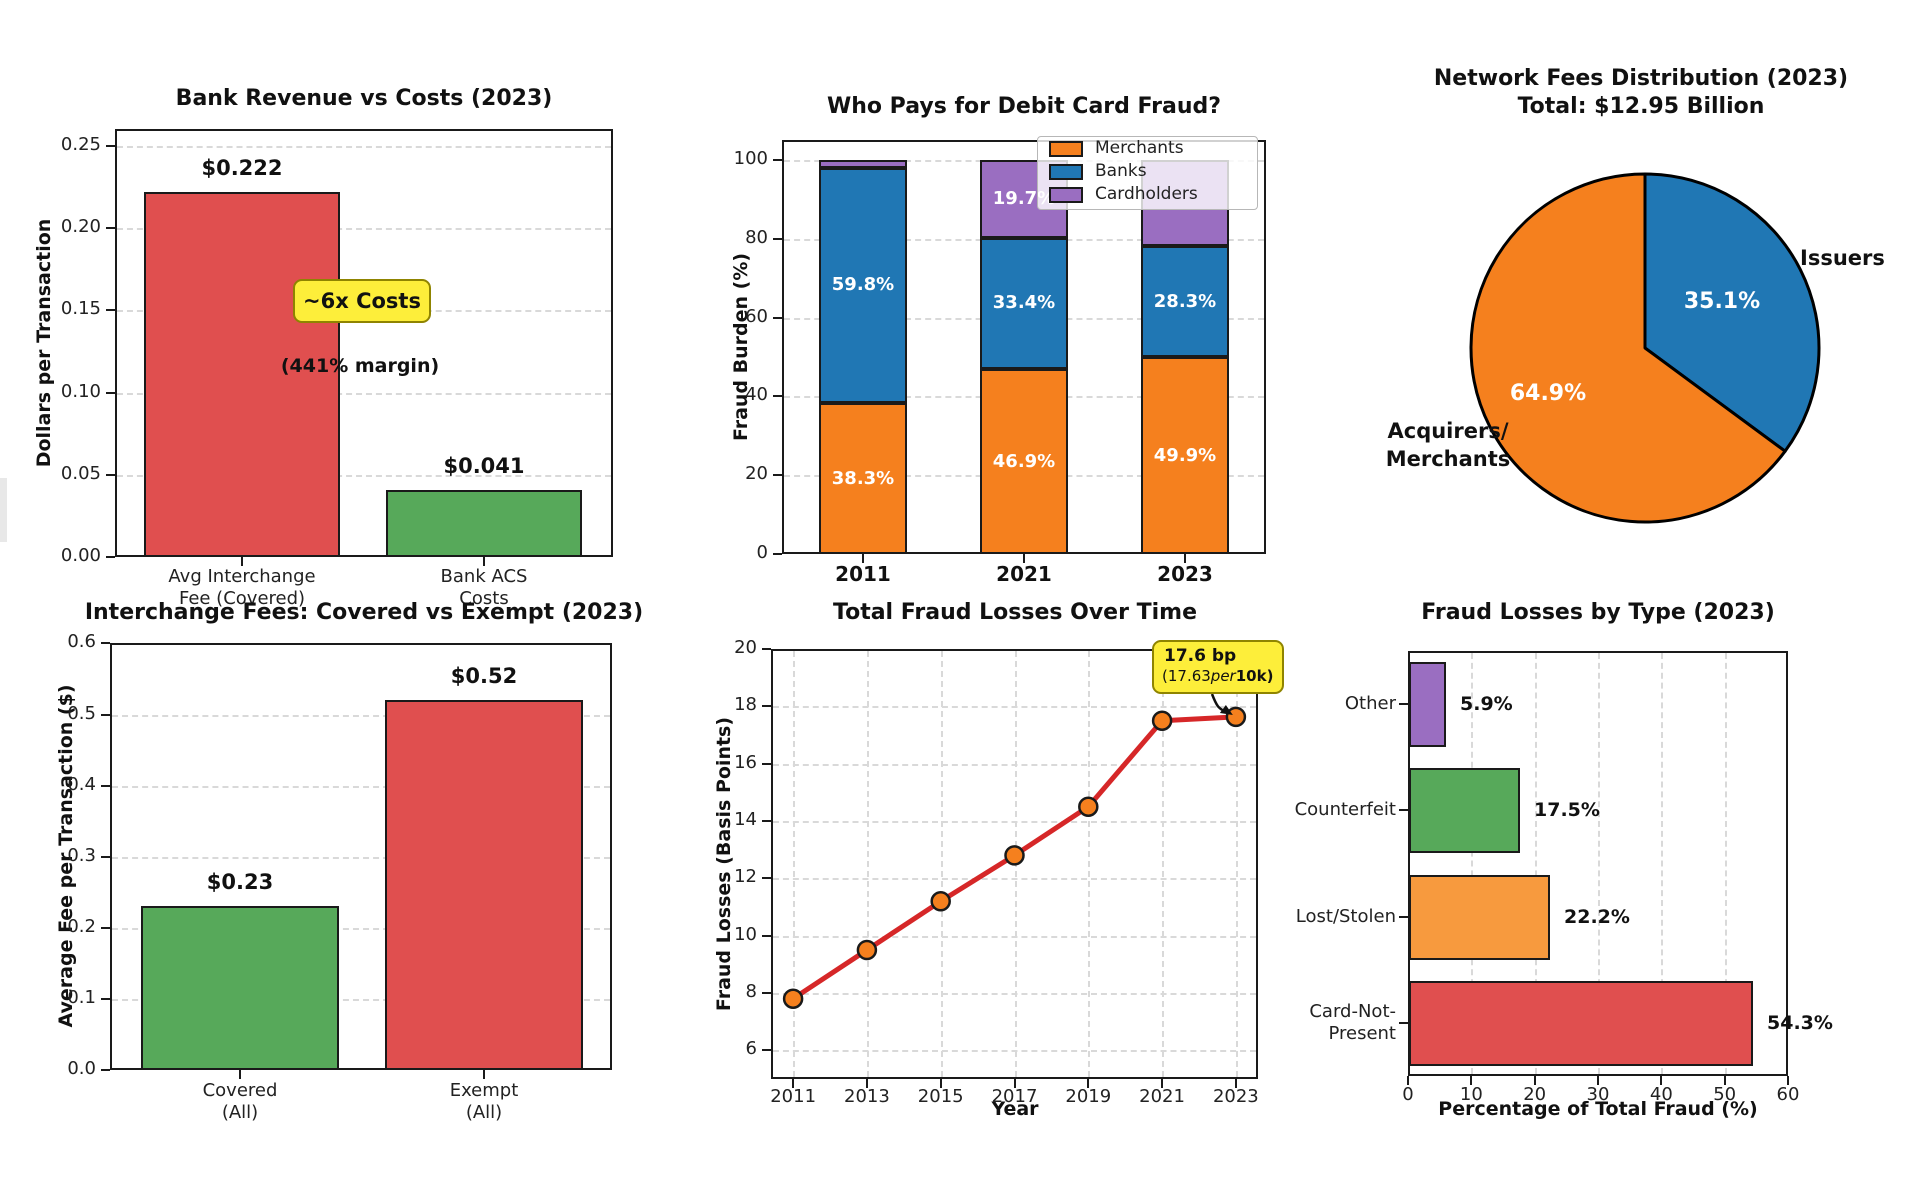 The width and height of the screenshot is (1920, 1200). What do you see at coordinates (1486, 704) in the screenshot?
I see `bar-value-label: 5.9%` at bounding box center [1486, 704].